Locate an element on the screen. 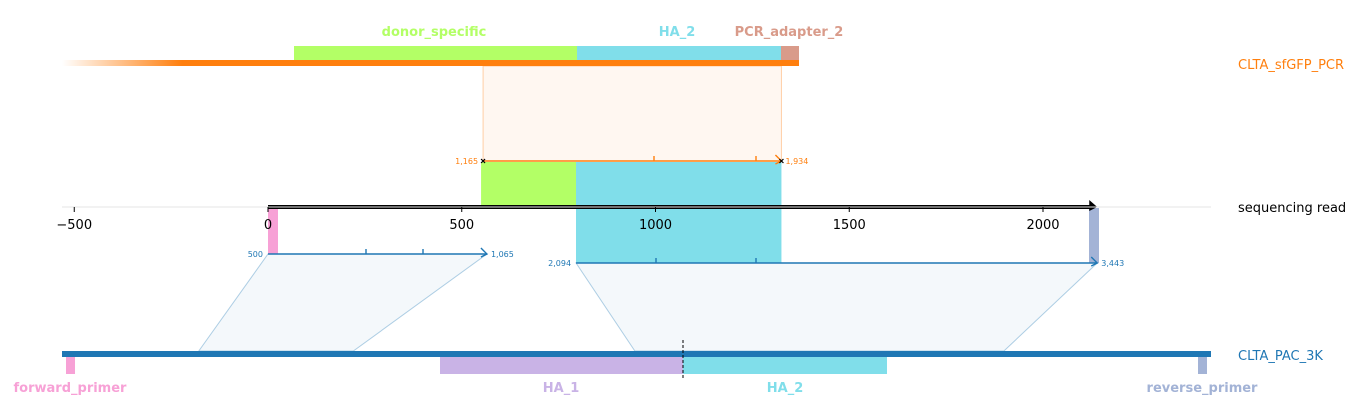 The image size is (1364, 420). alignment-2-arrowhead is located at coordinates (1094, 261).